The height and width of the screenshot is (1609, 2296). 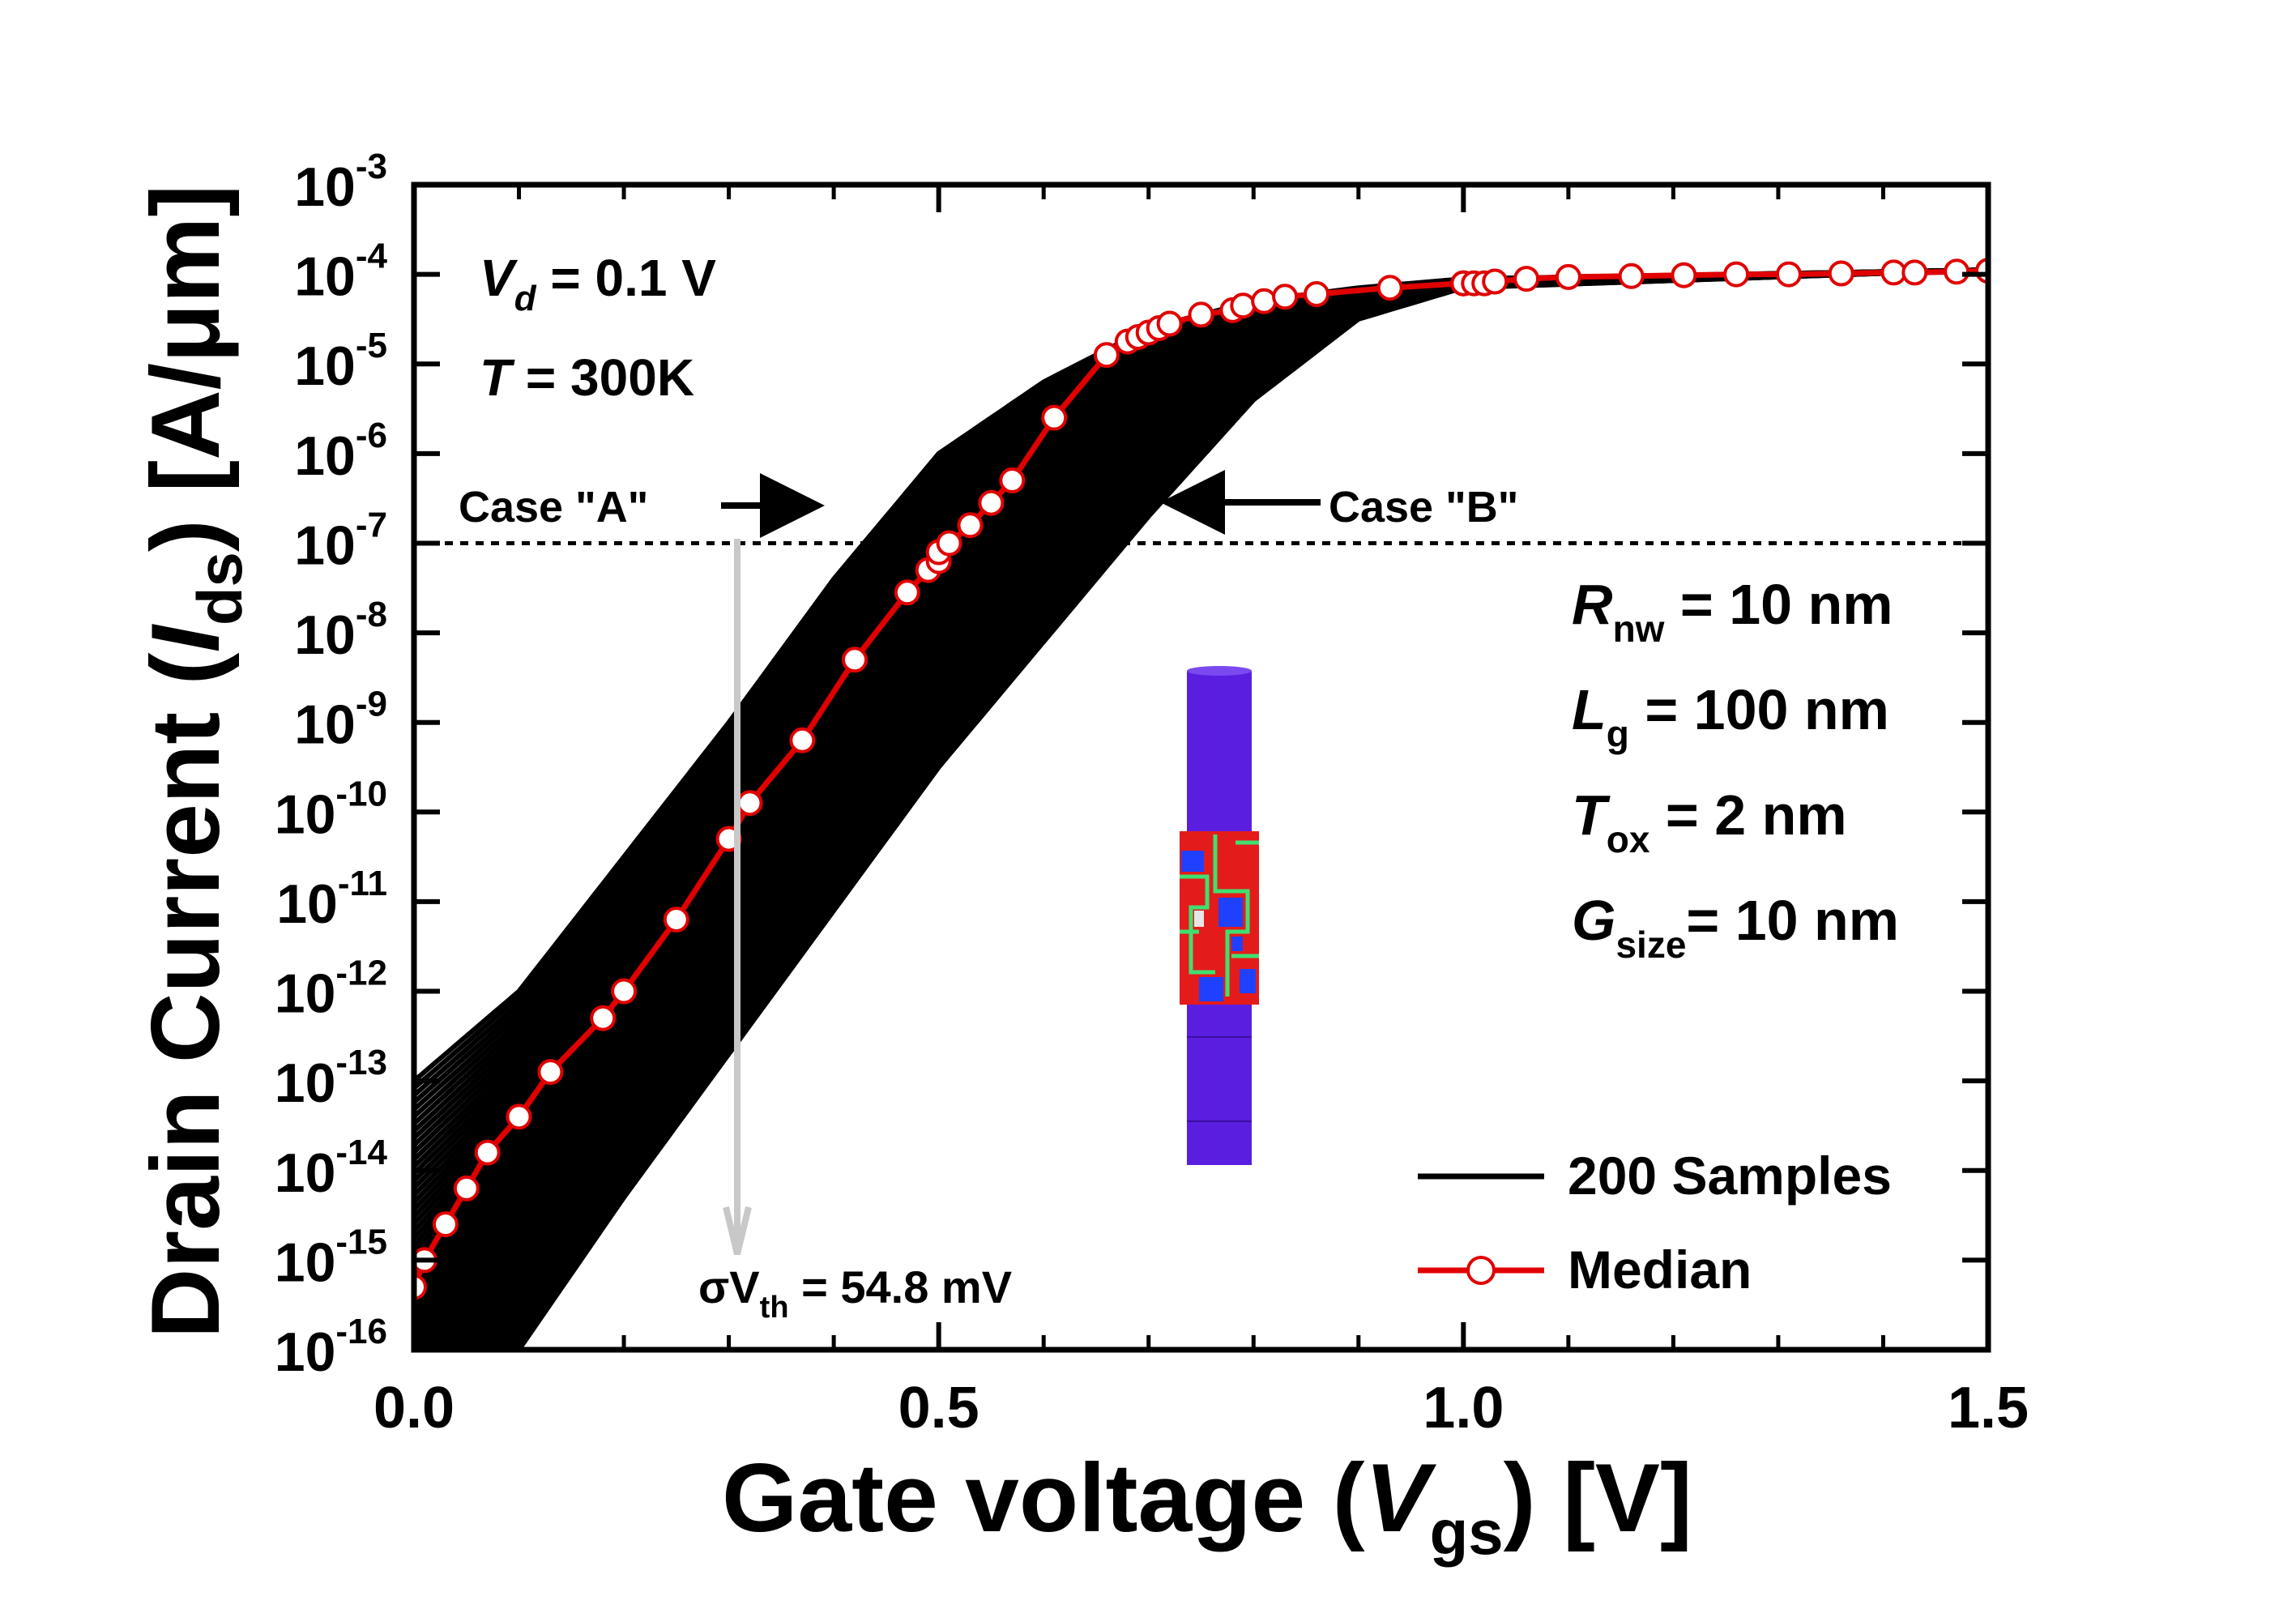 What do you see at coordinates (1481, 1270) in the screenshot?
I see `legend-median-marker` at bounding box center [1481, 1270].